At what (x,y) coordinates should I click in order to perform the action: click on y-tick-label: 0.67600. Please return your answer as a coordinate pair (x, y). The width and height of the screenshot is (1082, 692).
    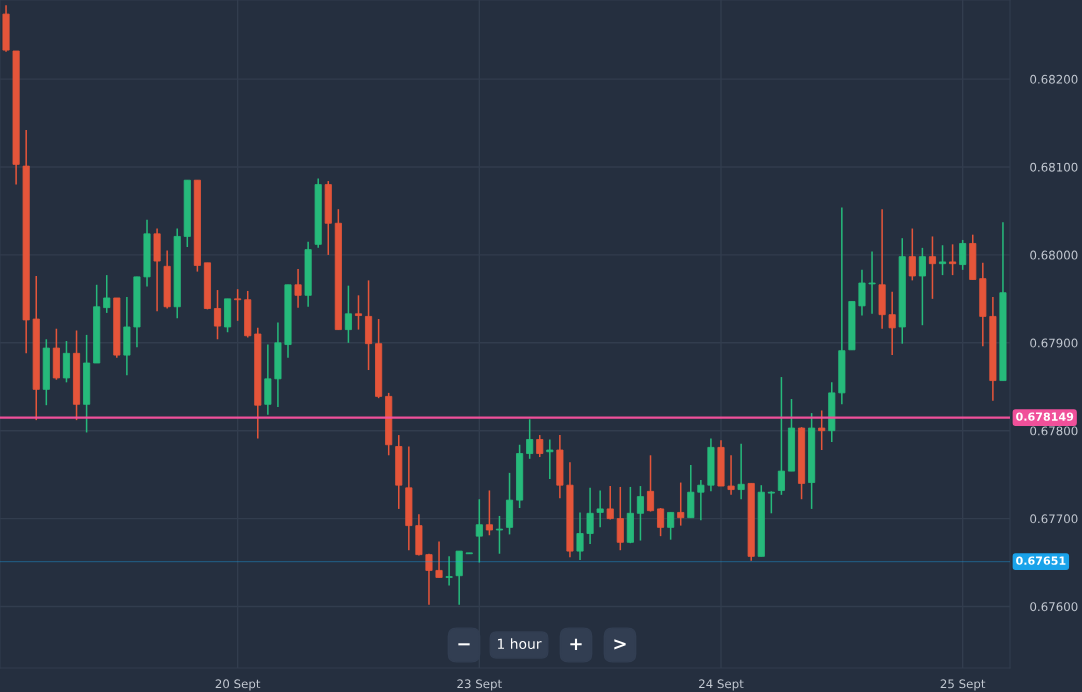
    Looking at the image, I should click on (1054, 607).